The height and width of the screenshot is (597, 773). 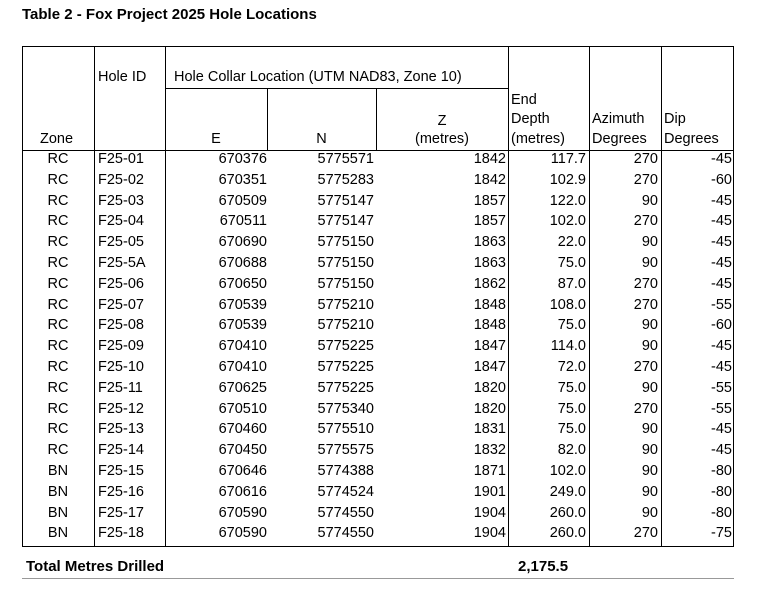 What do you see at coordinates (345, 283) in the screenshot?
I see `northing-cell: 5775150` at bounding box center [345, 283].